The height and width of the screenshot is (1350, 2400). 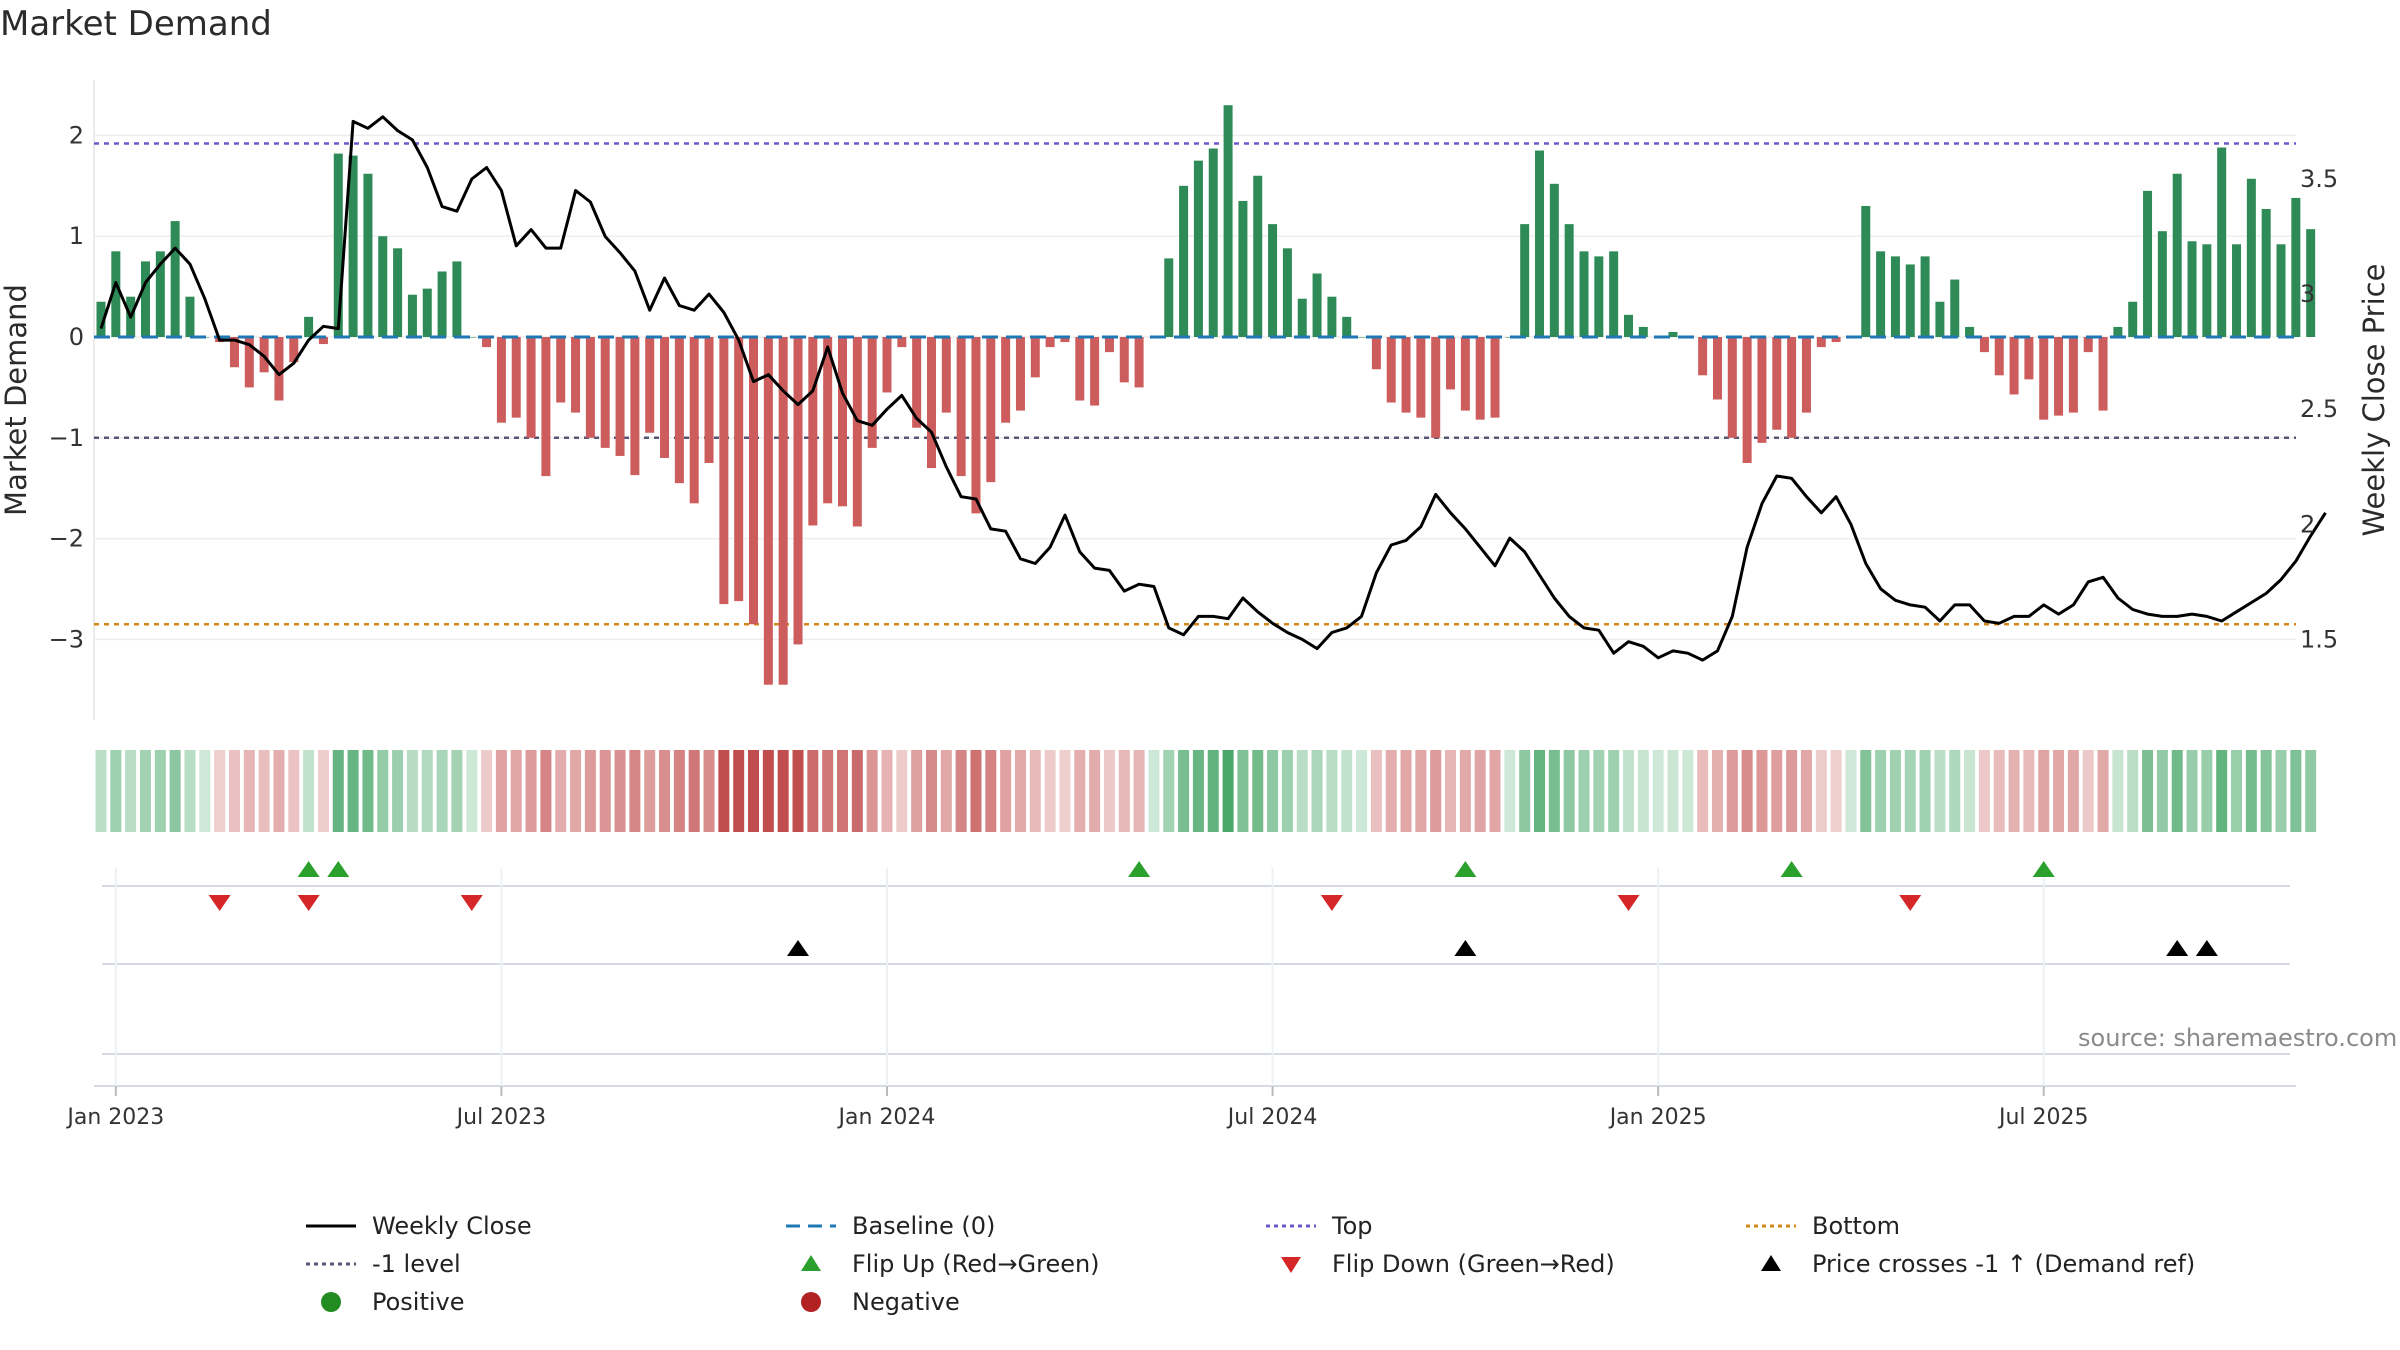 What do you see at coordinates (308, 903) in the screenshot?
I see `flip-down-marker` at bounding box center [308, 903].